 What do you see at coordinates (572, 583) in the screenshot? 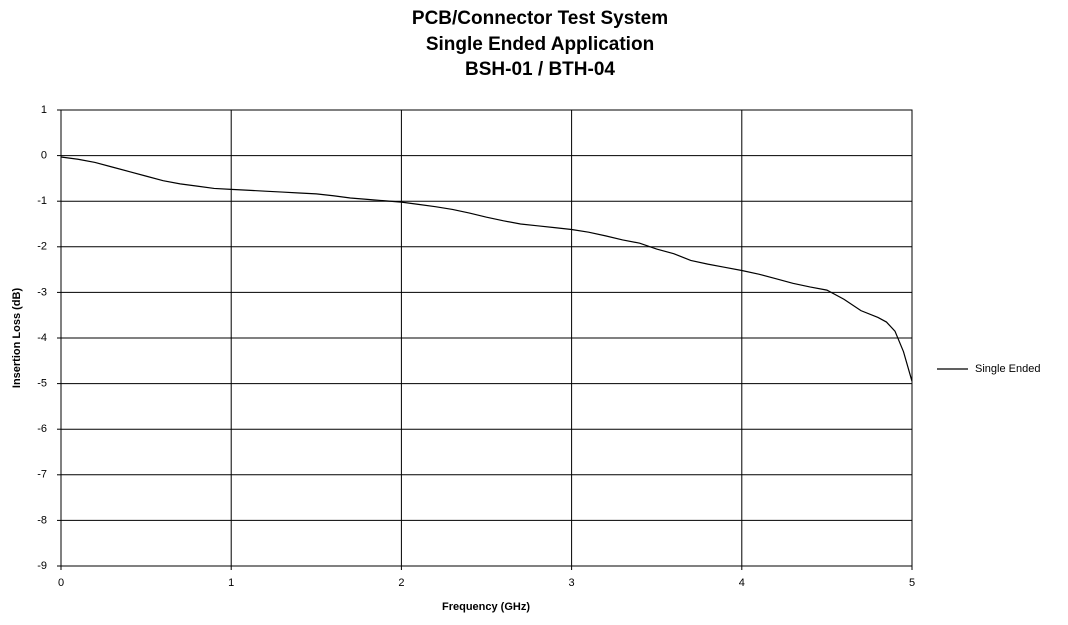
I see `x-tick-label: 3` at bounding box center [572, 583].